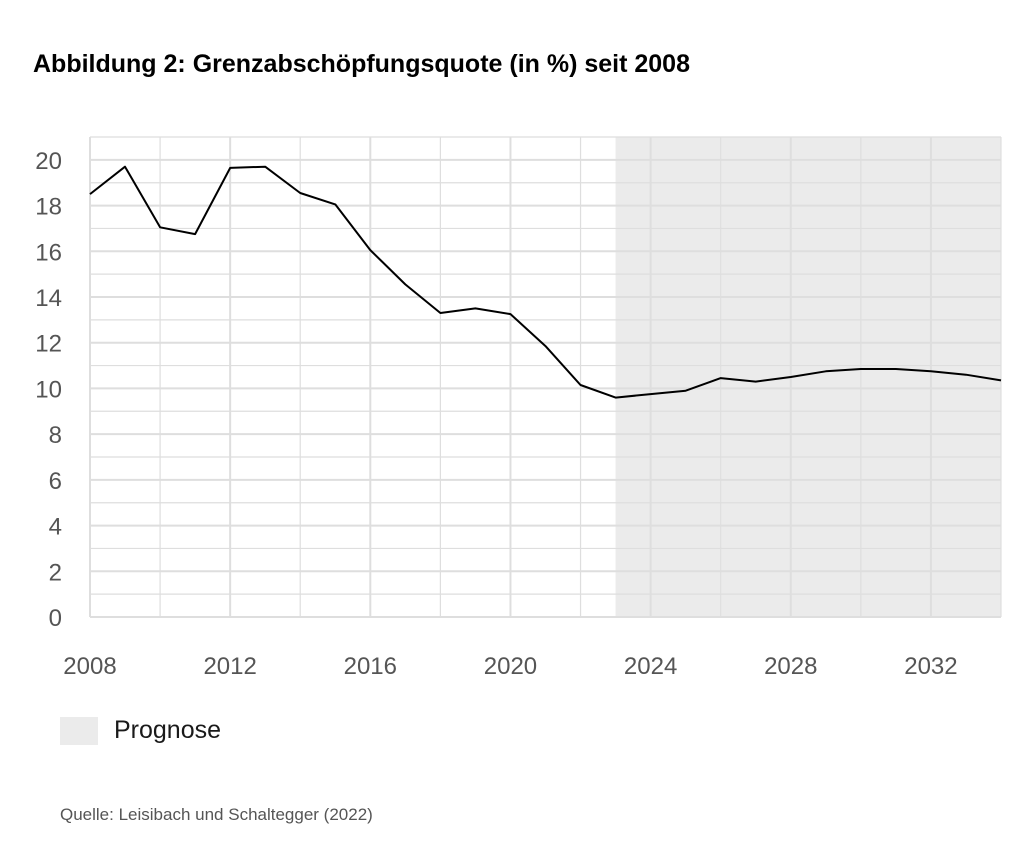 The width and height of the screenshot is (1024, 844). I want to click on legend-label-prognose: Prognose, so click(168, 730).